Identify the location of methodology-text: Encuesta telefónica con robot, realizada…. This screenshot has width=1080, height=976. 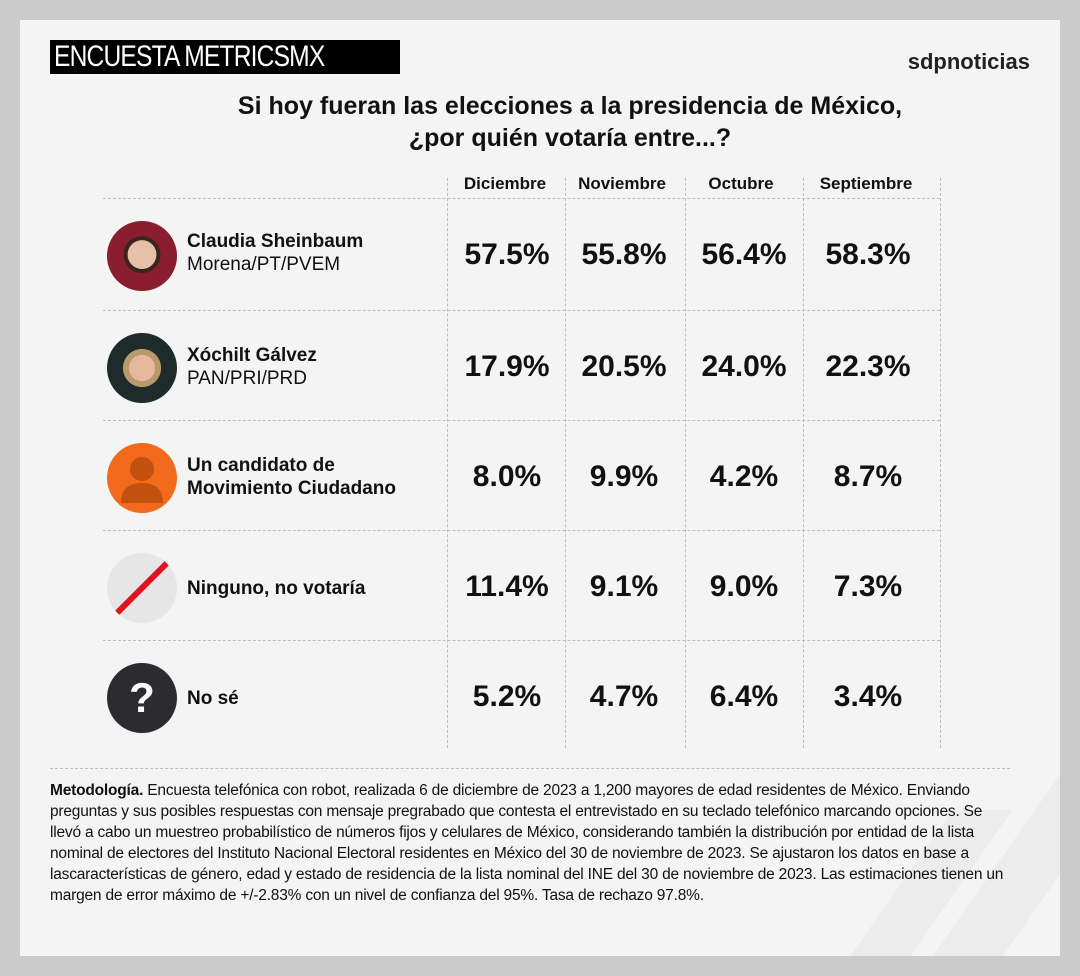
(527, 843).